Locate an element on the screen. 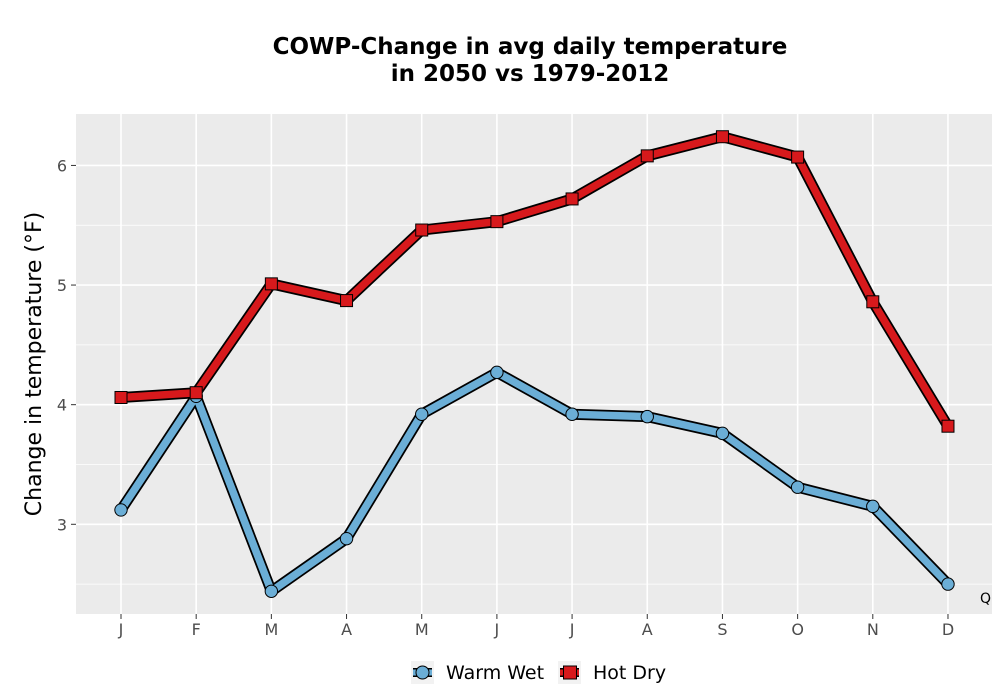 The height and width of the screenshot is (700, 1000). legend-label-hot-dry: Hot Dry is located at coordinates (629, 673).